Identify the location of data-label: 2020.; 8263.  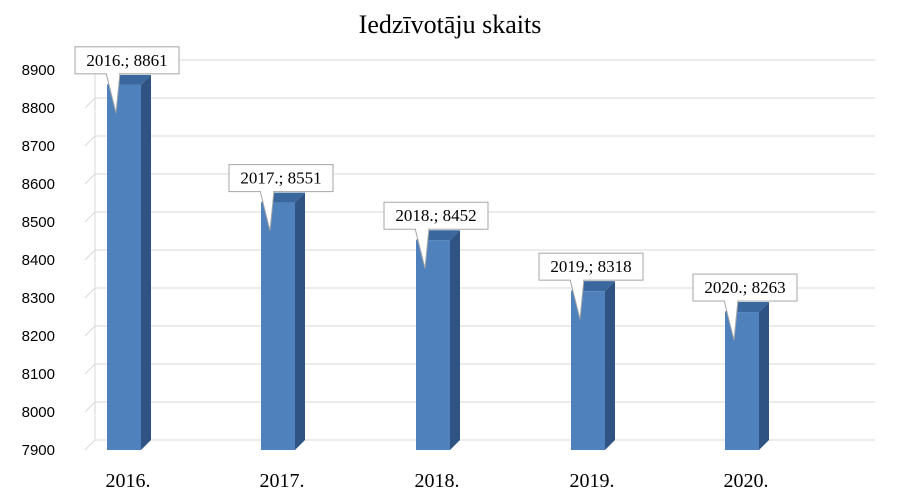
(745, 307).